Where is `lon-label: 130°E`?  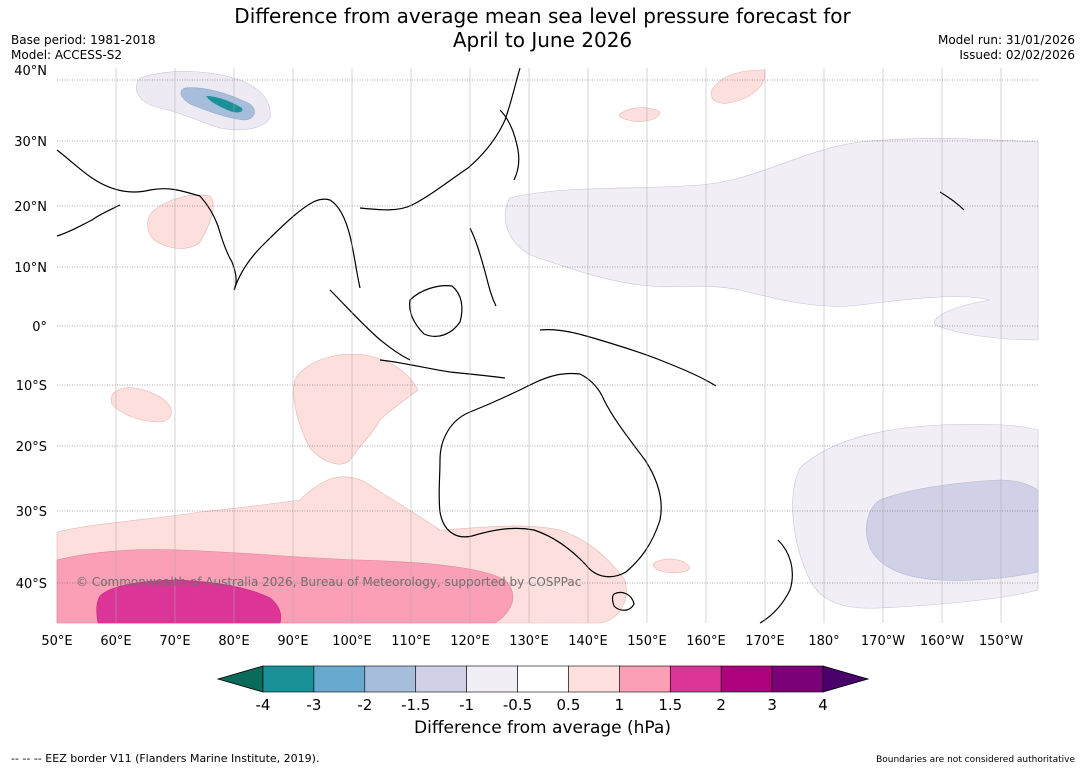
lon-label: 130°E is located at coordinates (529, 641).